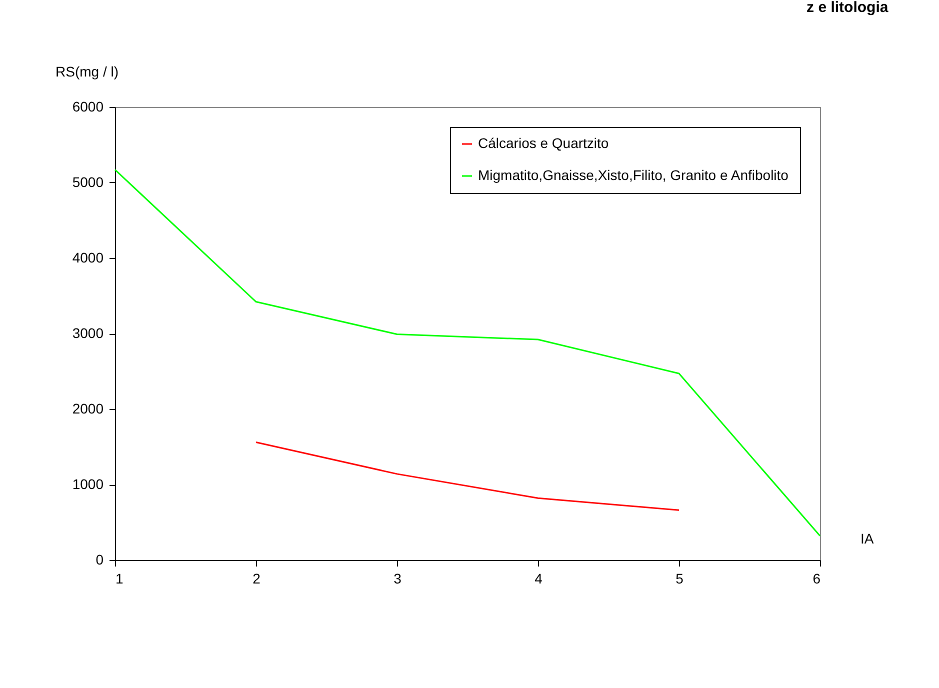 Image resolution: width=939 pixels, height=688 pixels. I want to click on legend-label: Migmatito,Gnaisse,Xisto,Filito, Granito e Anfibolito, so click(633, 175).